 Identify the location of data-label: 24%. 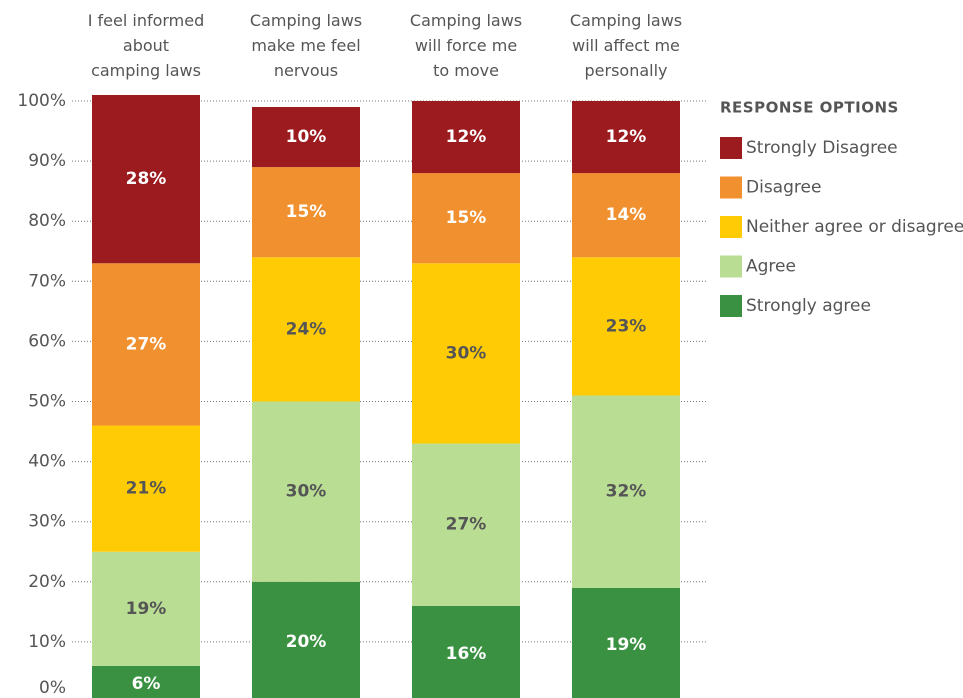
(306, 329).